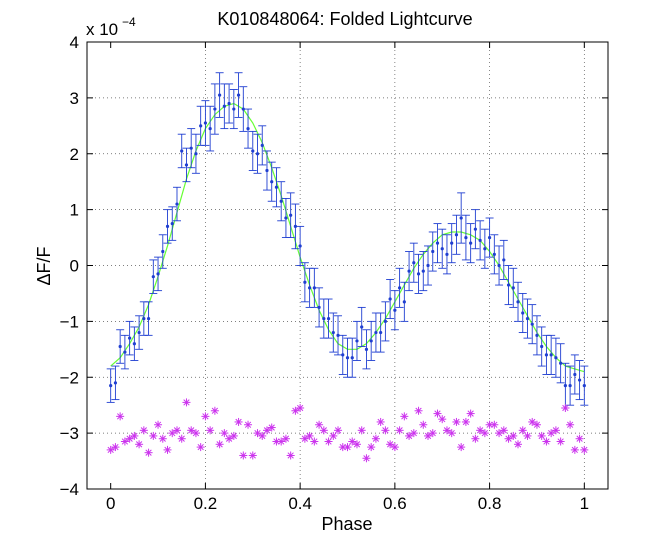  Describe the element at coordinates (69, 433) in the screenshot. I see `y-tick-label: −3` at that location.